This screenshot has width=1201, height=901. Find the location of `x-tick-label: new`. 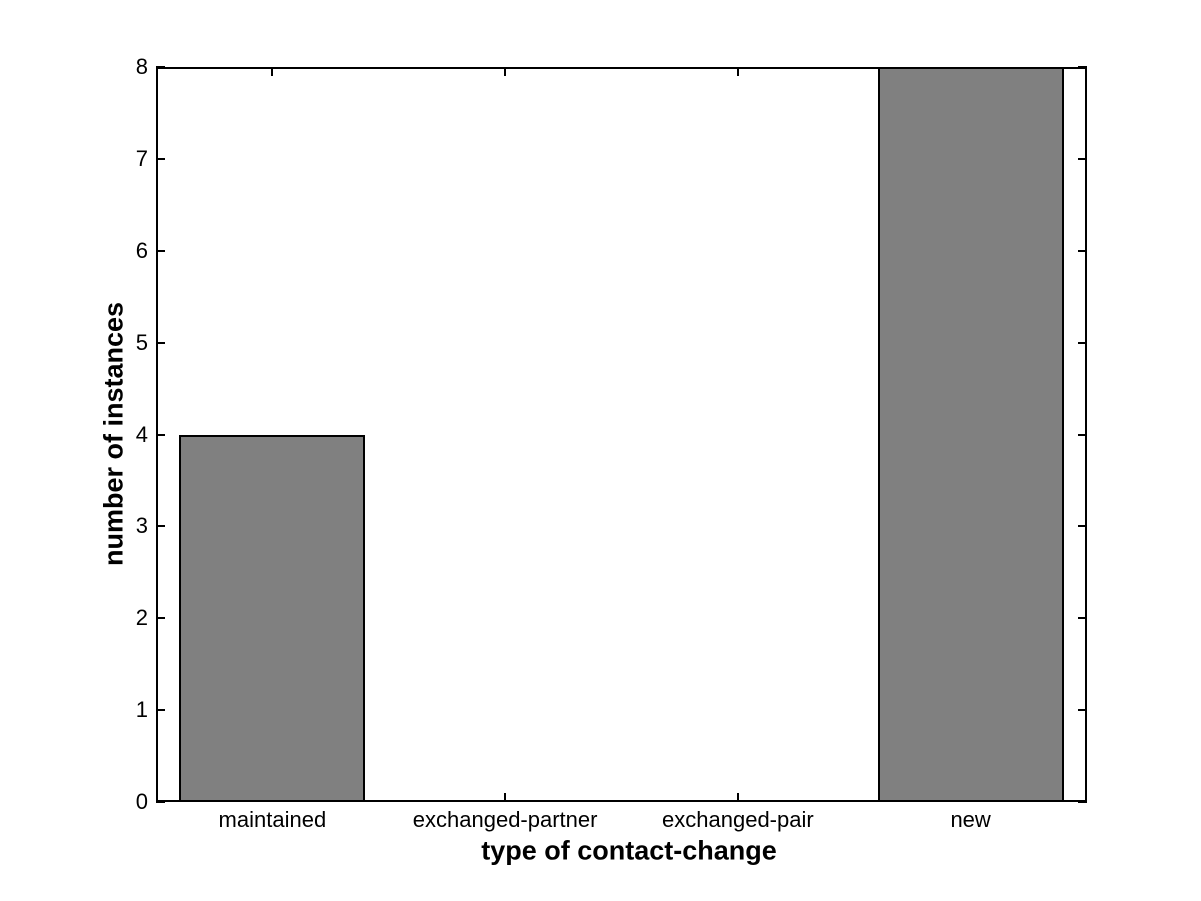

x-tick-label: new is located at coordinates (970, 819).